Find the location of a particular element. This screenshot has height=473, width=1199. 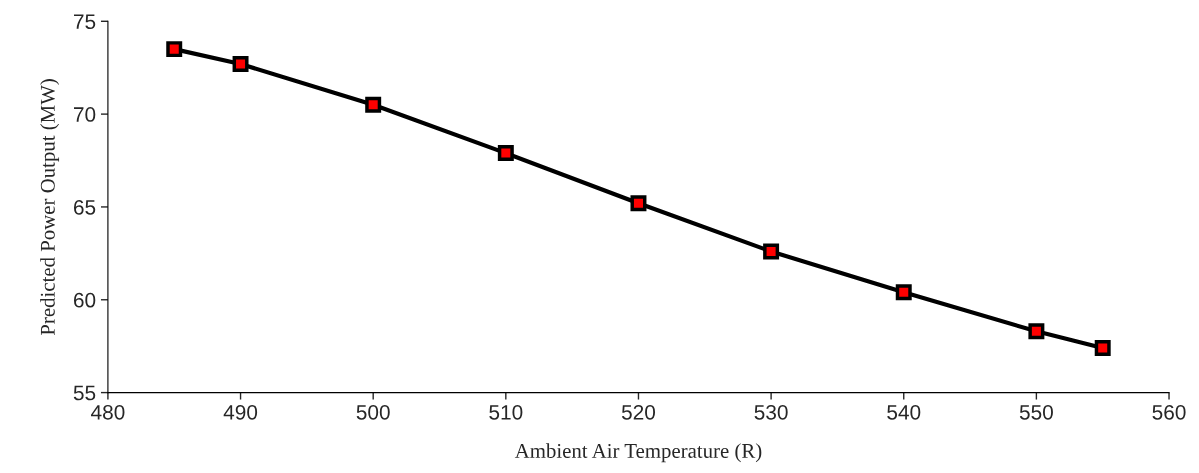

x-tick-label: 510 is located at coordinates (506, 412).